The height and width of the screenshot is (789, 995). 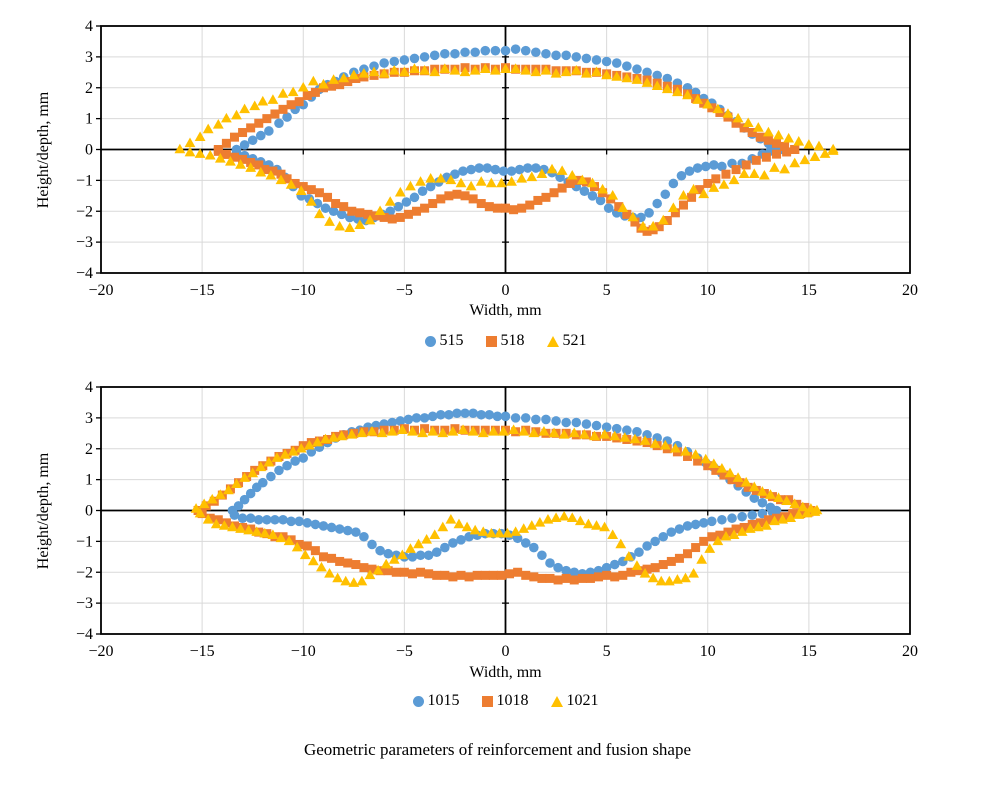 I want to click on legend-item-518: 518, so click(x=505, y=341).